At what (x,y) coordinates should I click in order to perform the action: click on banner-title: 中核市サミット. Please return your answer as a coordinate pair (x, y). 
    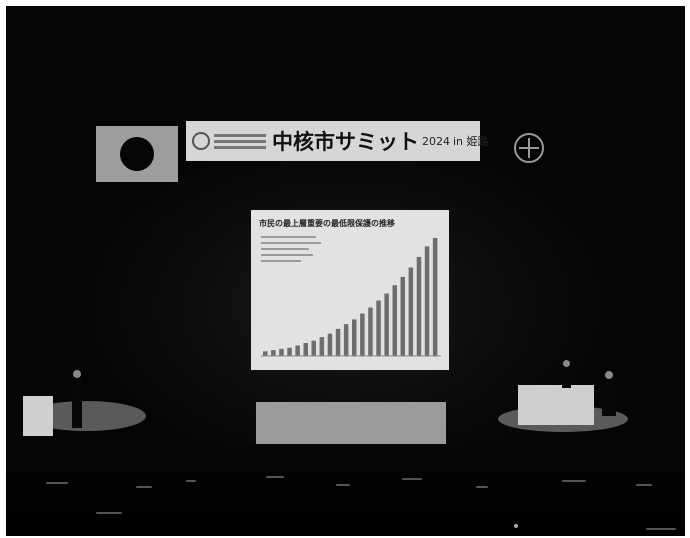
    Looking at the image, I should click on (345, 142).